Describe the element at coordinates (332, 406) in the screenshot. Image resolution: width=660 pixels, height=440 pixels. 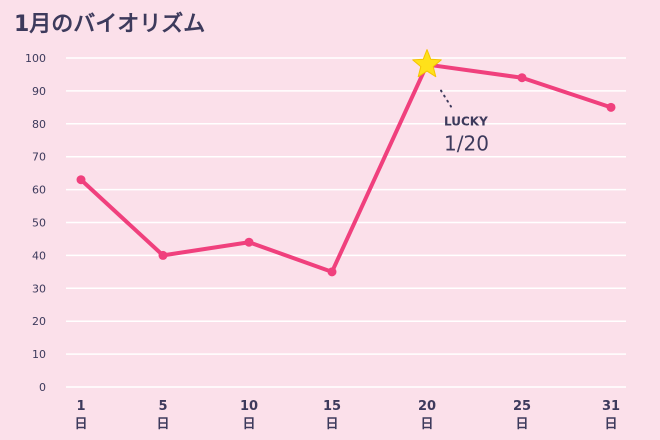
I see `x-tick-label: 15` at that location.